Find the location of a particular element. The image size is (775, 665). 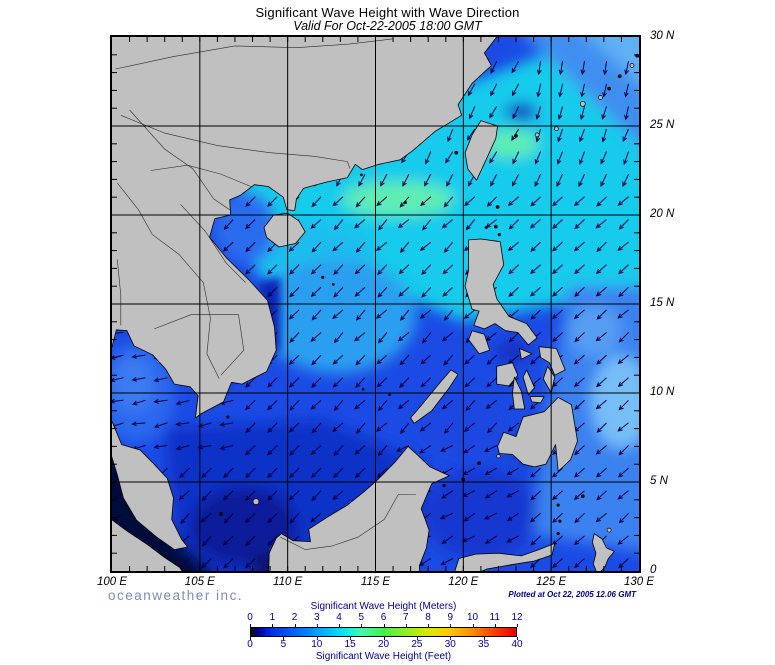

feet-tick-label: 10 is located at coordinates (317, 644).